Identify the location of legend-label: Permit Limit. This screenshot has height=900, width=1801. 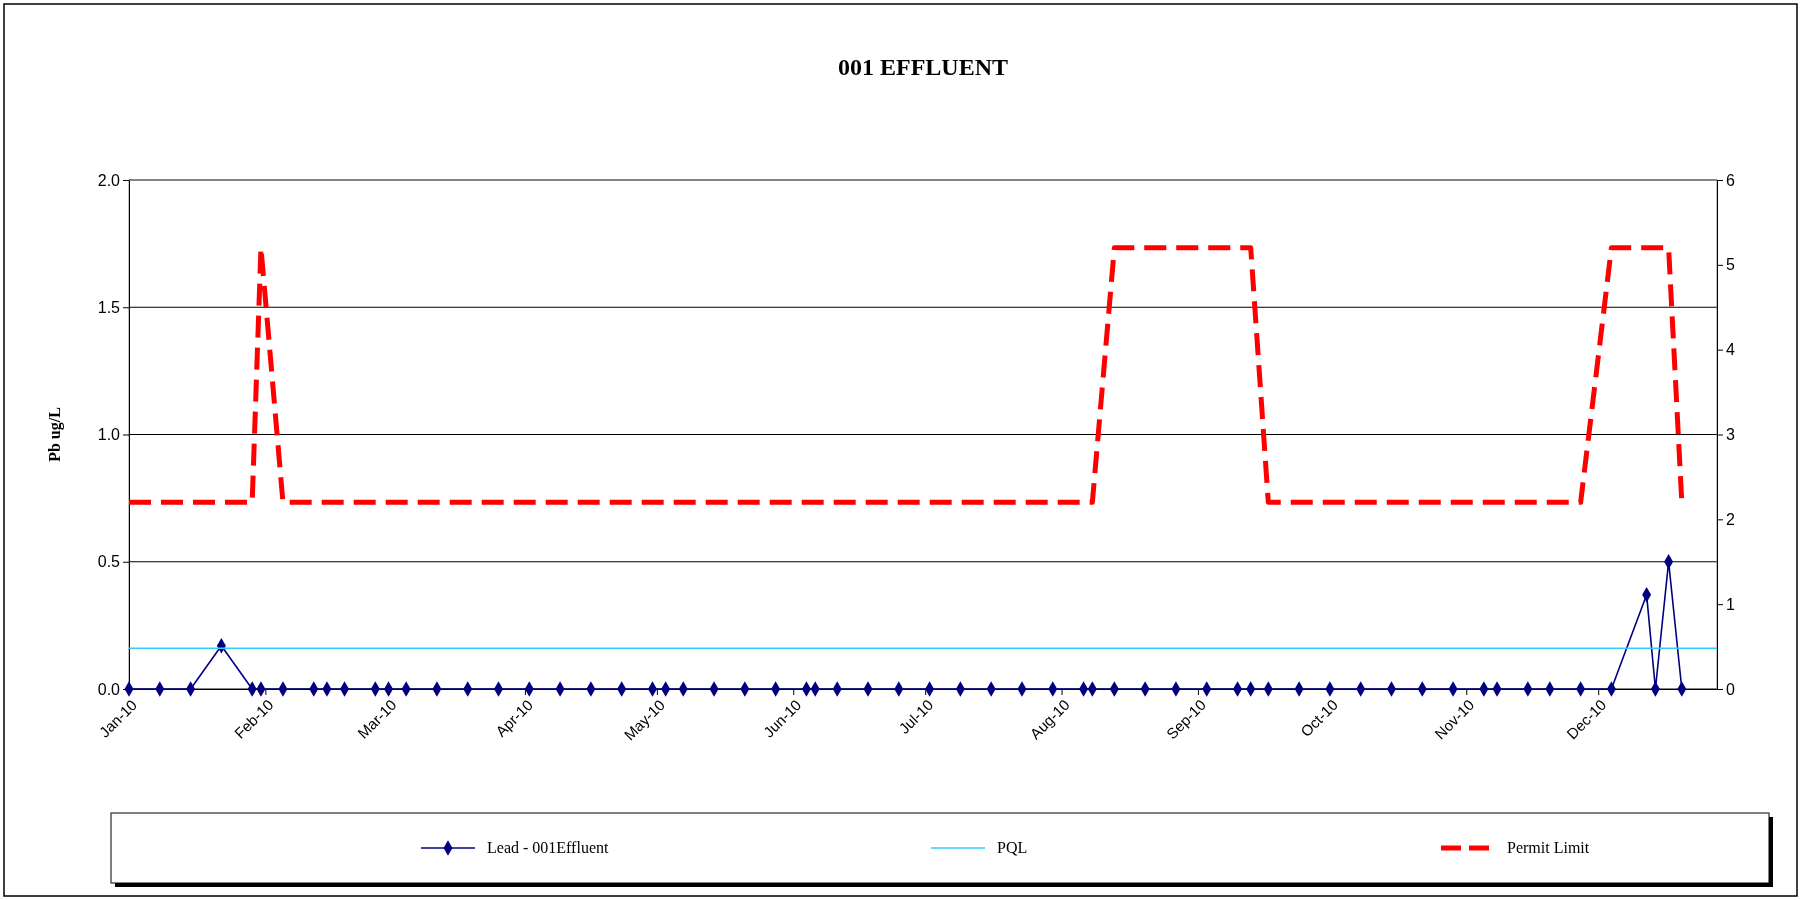
(1548, 847).